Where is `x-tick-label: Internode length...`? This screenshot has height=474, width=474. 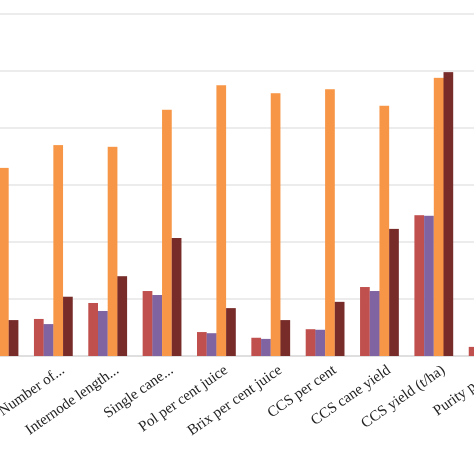 x-tick-label: Internode length... is located at coordinates (72, 400).